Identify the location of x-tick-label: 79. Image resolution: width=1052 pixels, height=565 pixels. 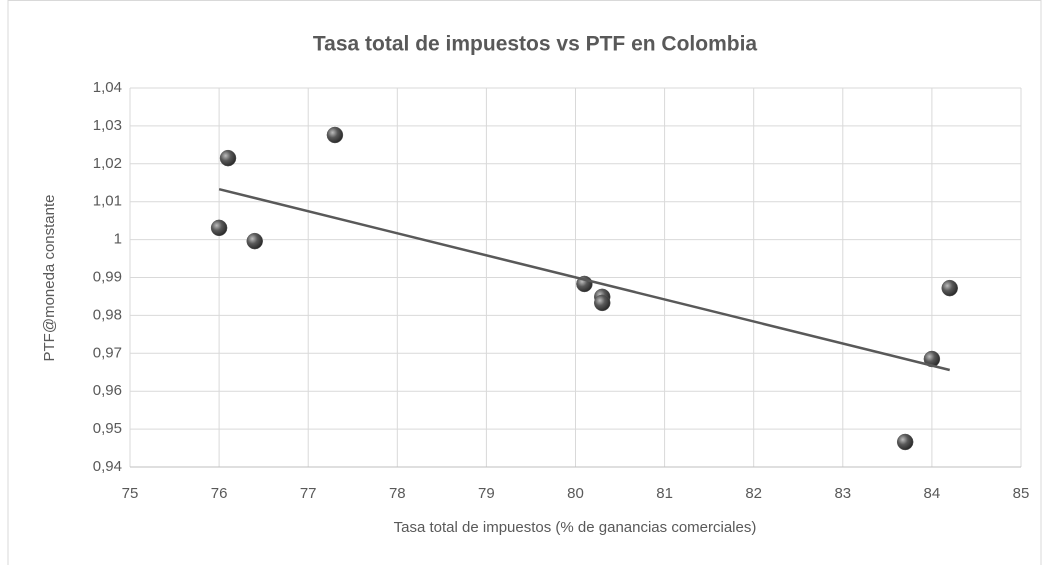
(486, 493).